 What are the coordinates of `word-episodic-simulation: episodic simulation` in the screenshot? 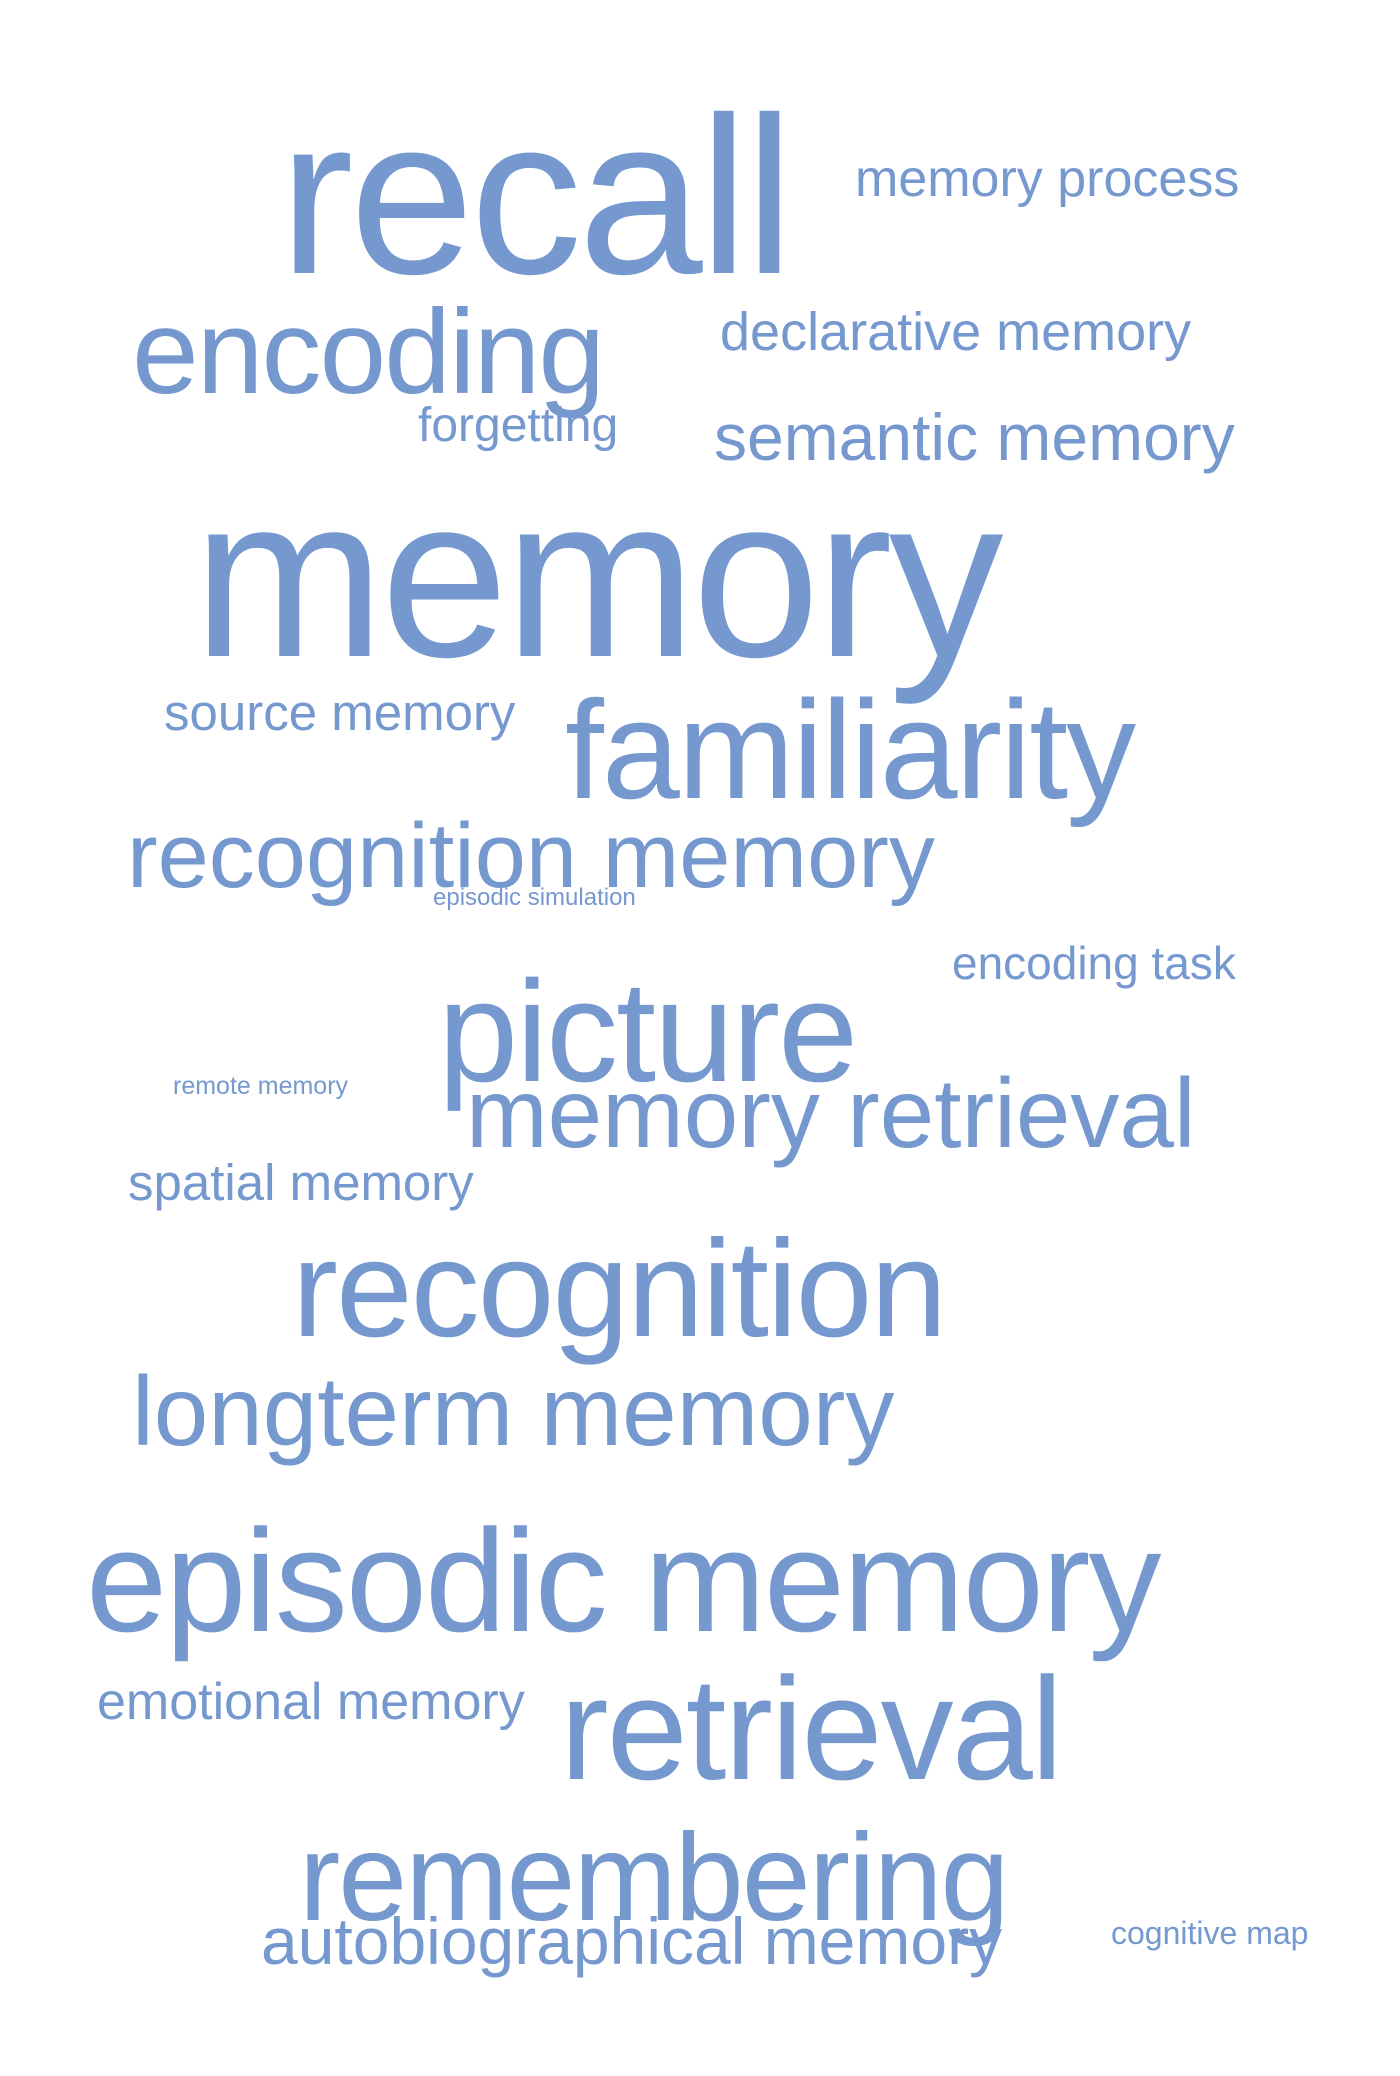 It's located at (534, 897).